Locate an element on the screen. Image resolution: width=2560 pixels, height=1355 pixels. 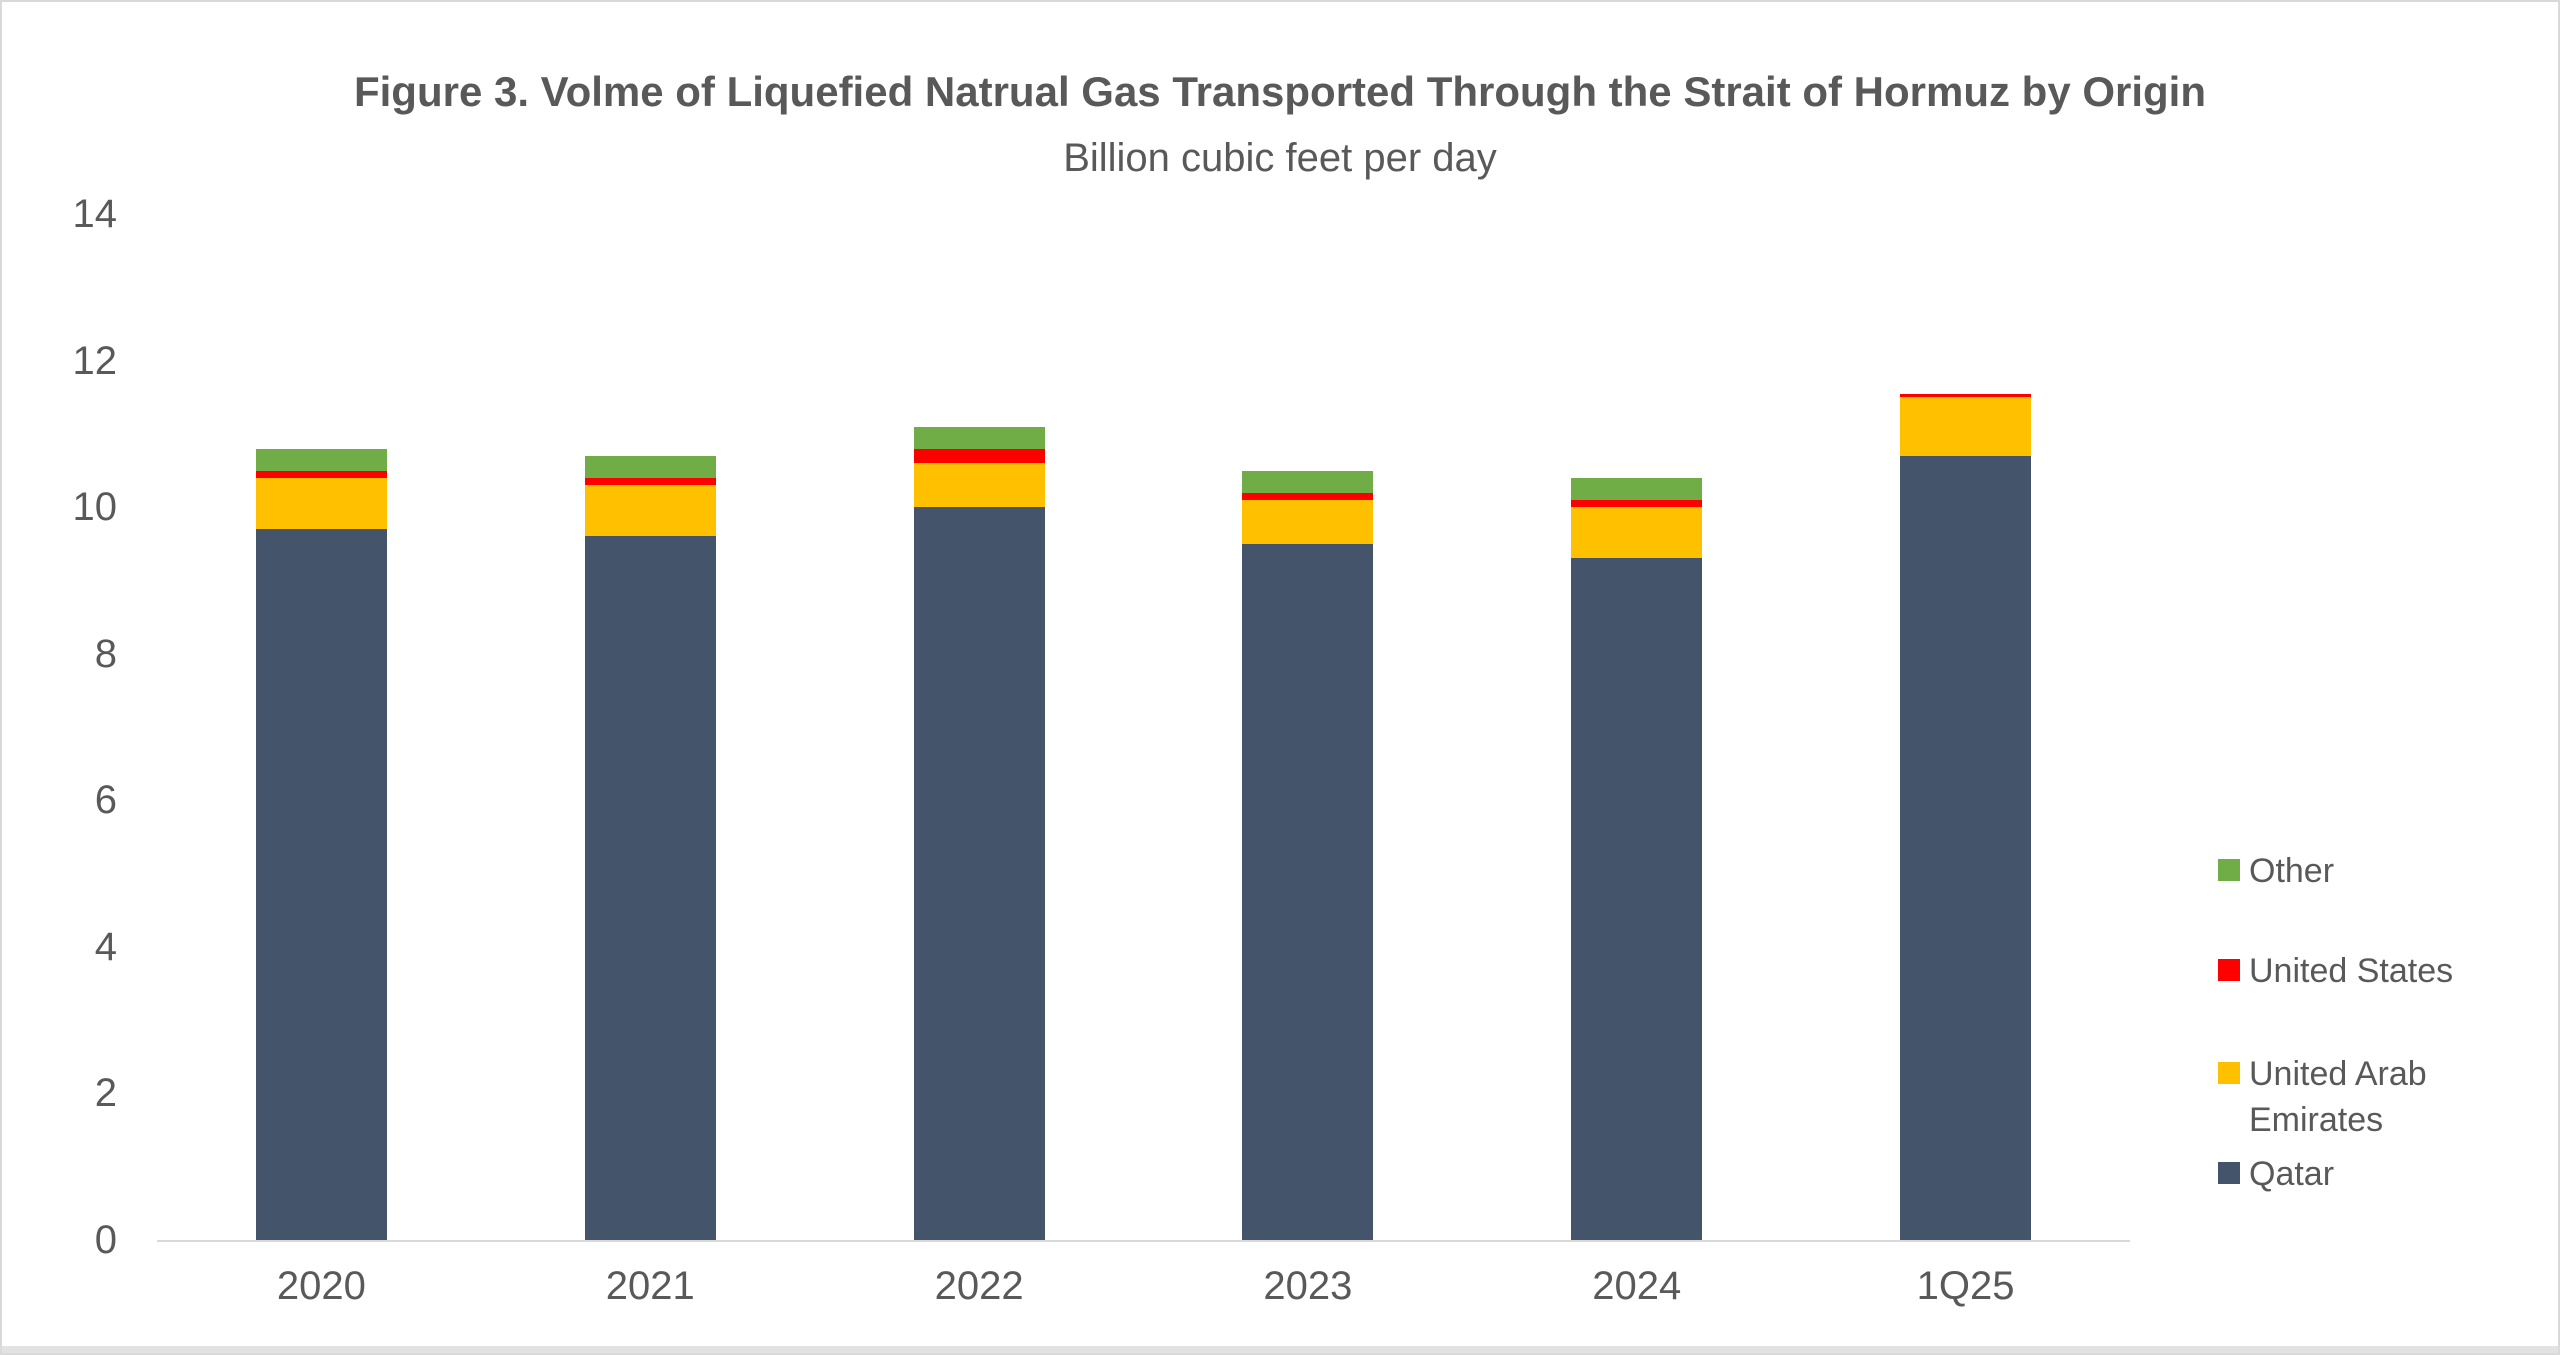
legend-item-other: Other is located at coordinates (2276, 871).